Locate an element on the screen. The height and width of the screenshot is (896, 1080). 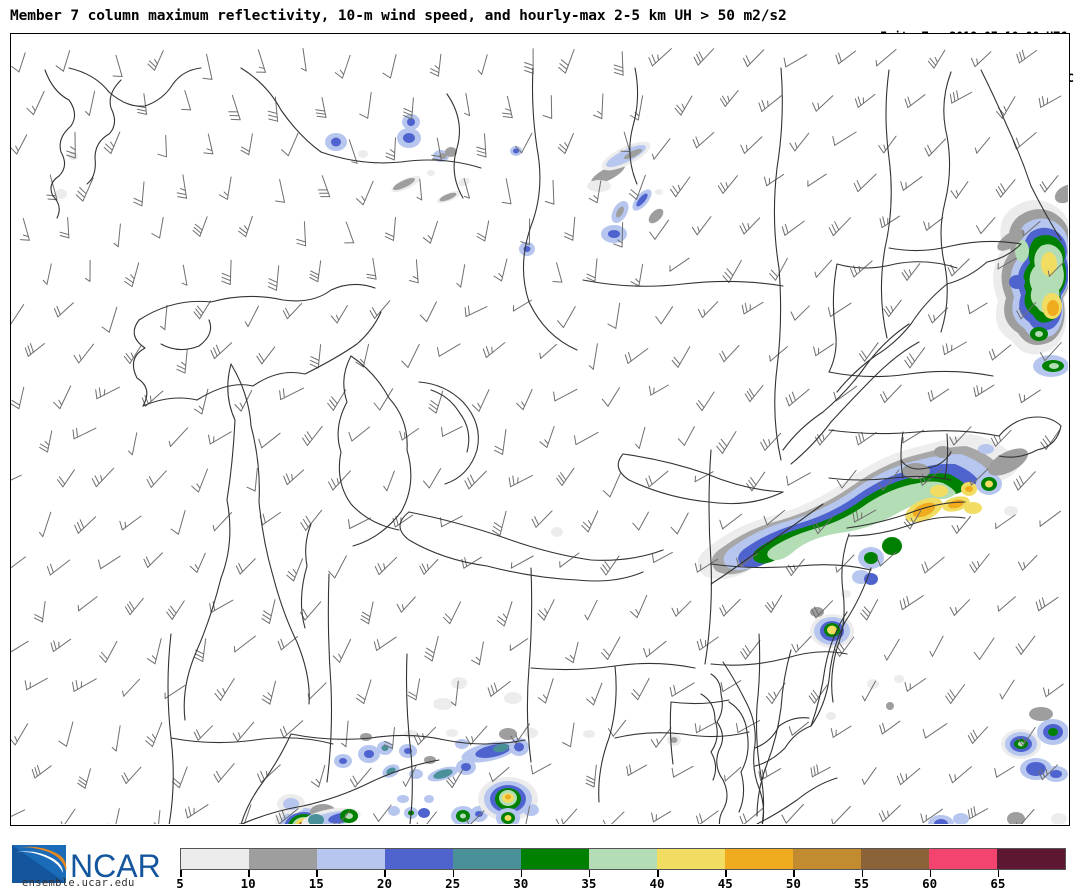
reflectivity-colorbar is located at coordinates (623, 859).